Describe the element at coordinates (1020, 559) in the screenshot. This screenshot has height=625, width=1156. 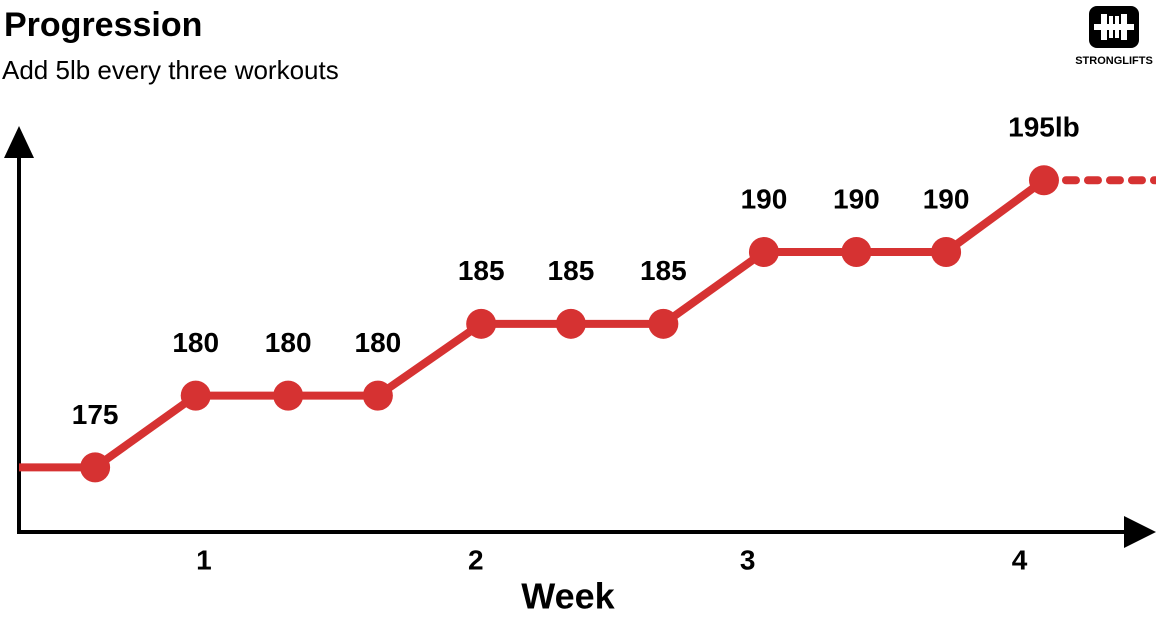
I see `x-tick-label: 4` at that location.